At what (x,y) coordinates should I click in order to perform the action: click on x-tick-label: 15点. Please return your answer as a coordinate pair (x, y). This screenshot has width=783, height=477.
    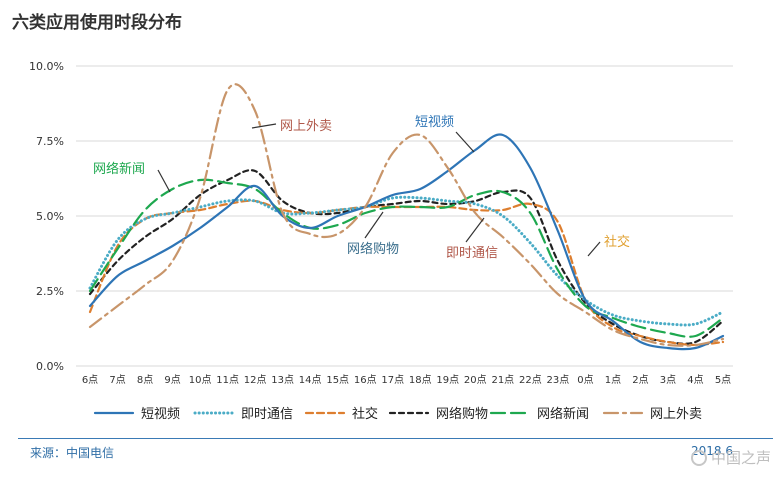
    Looking at the image, I should click on (337, 380).